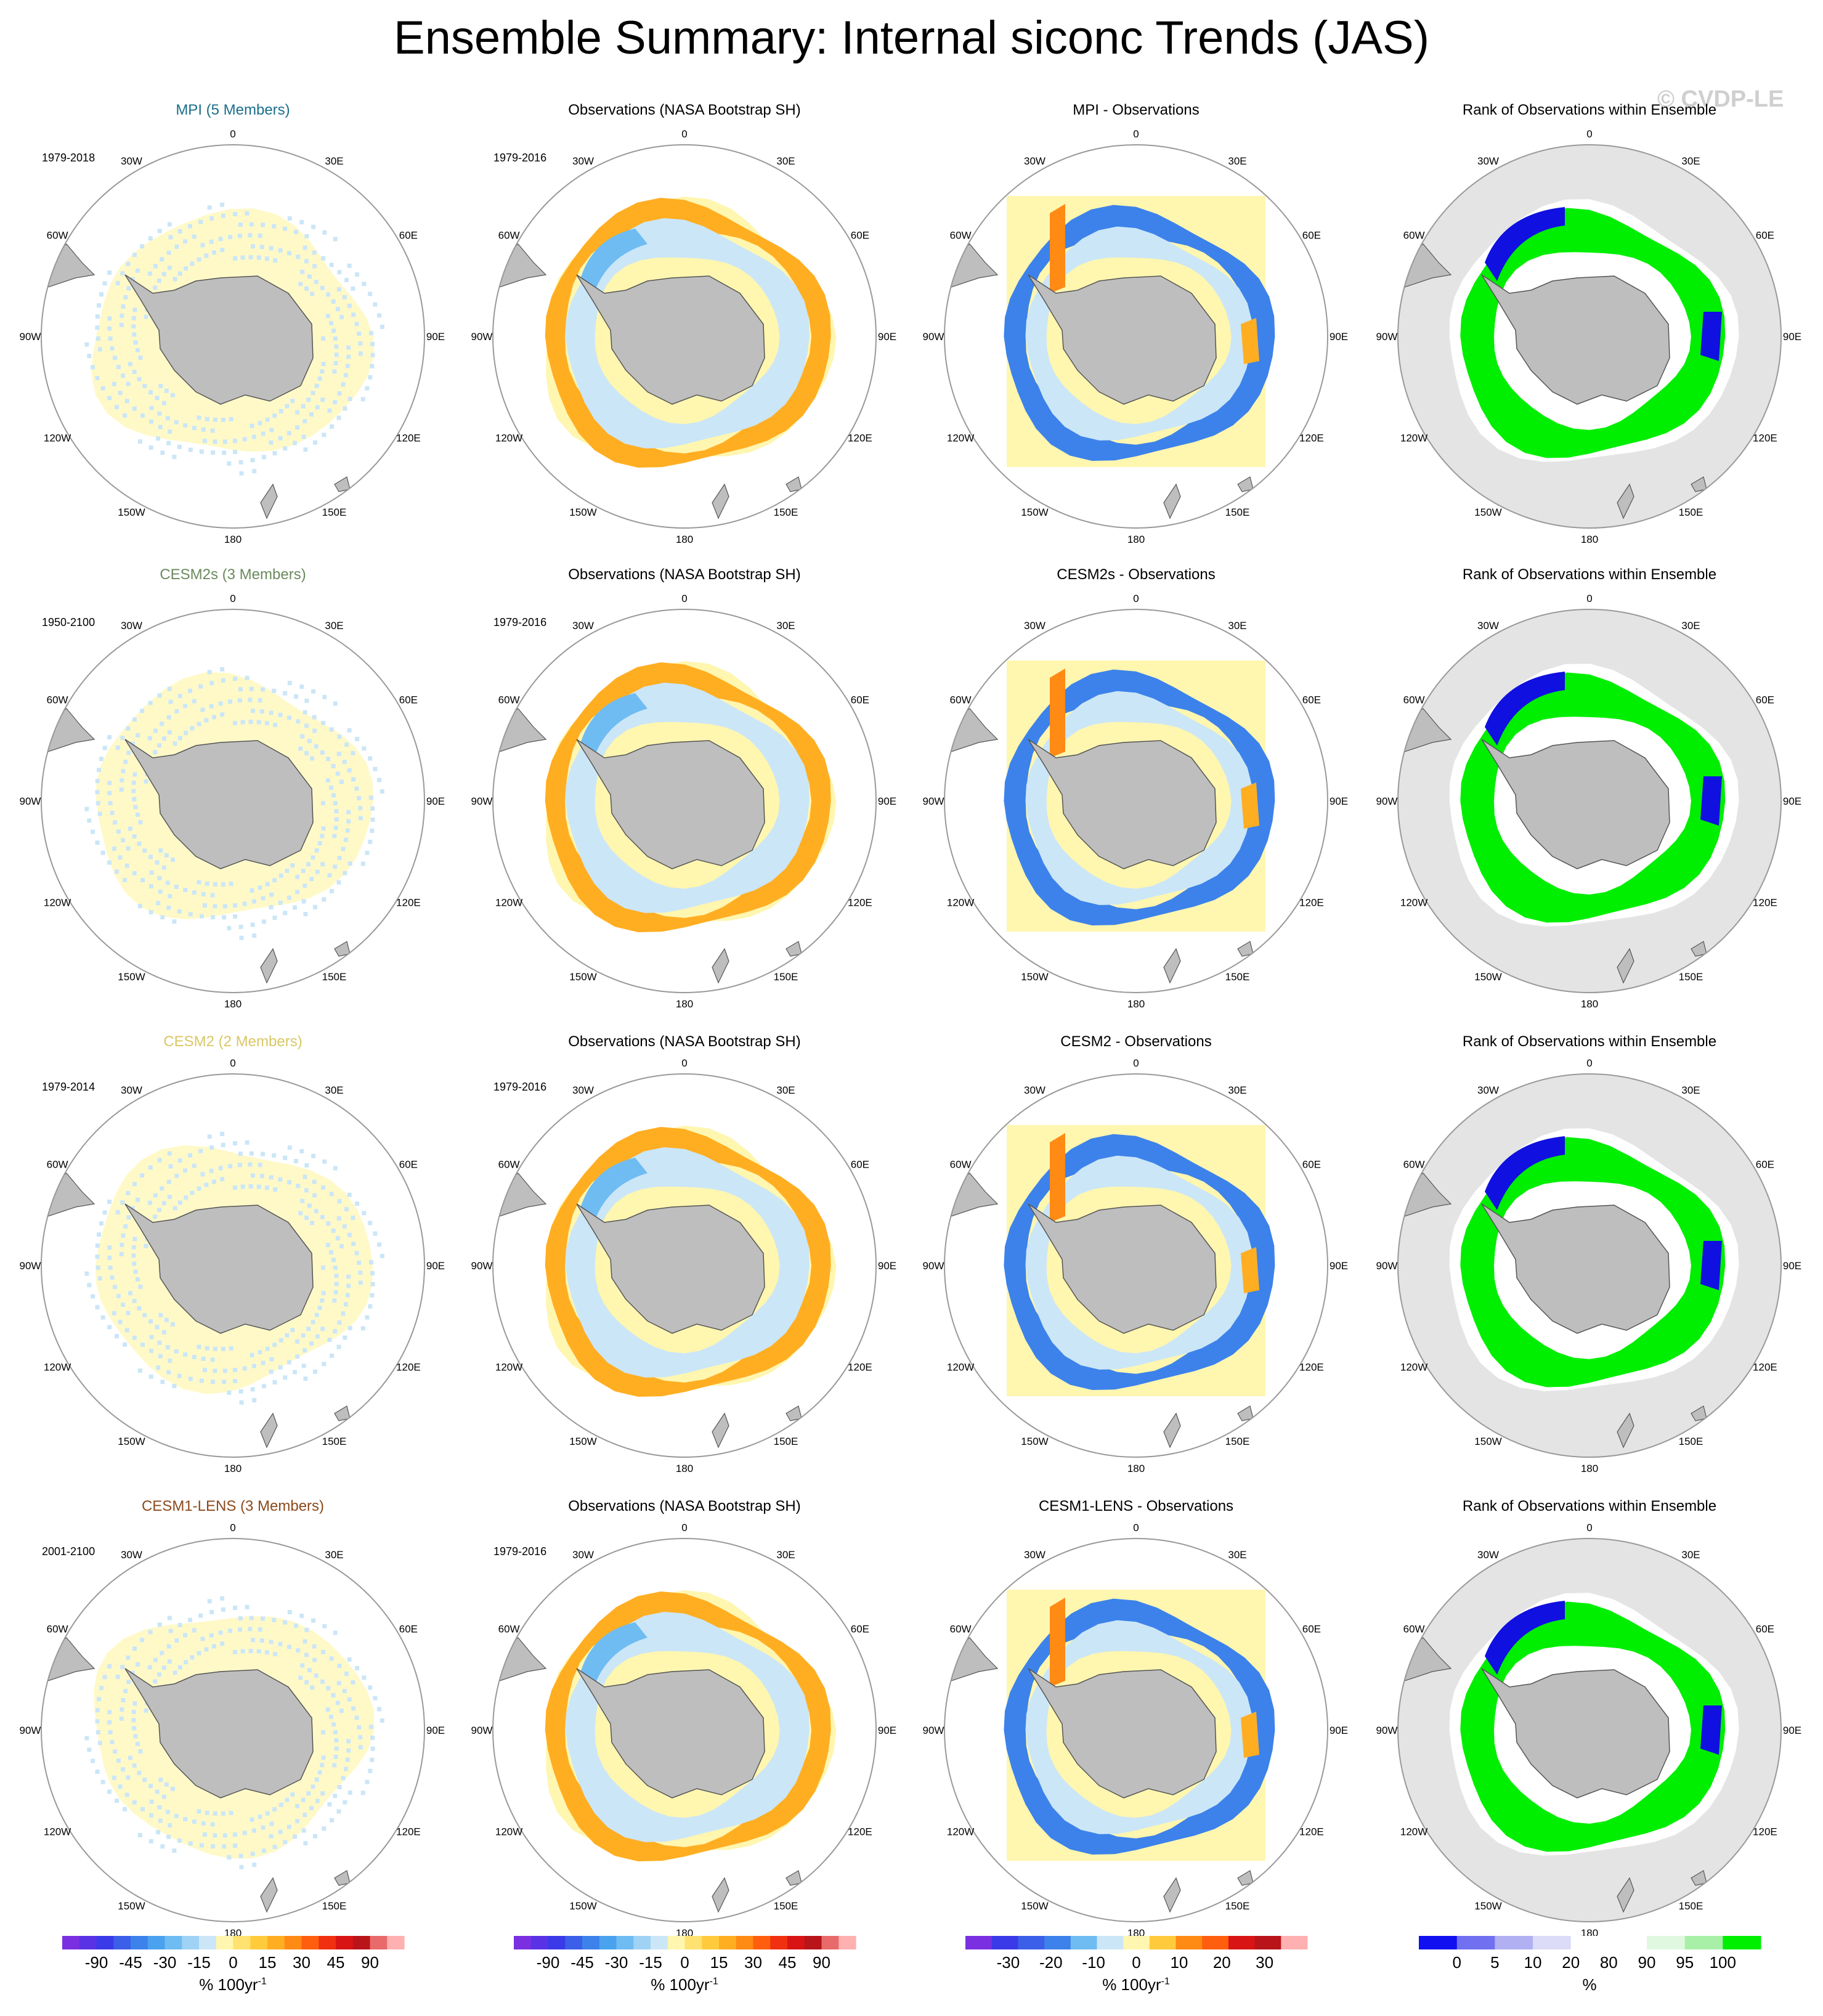  I want to click on units-exponent: -1, so click(262, 1981).